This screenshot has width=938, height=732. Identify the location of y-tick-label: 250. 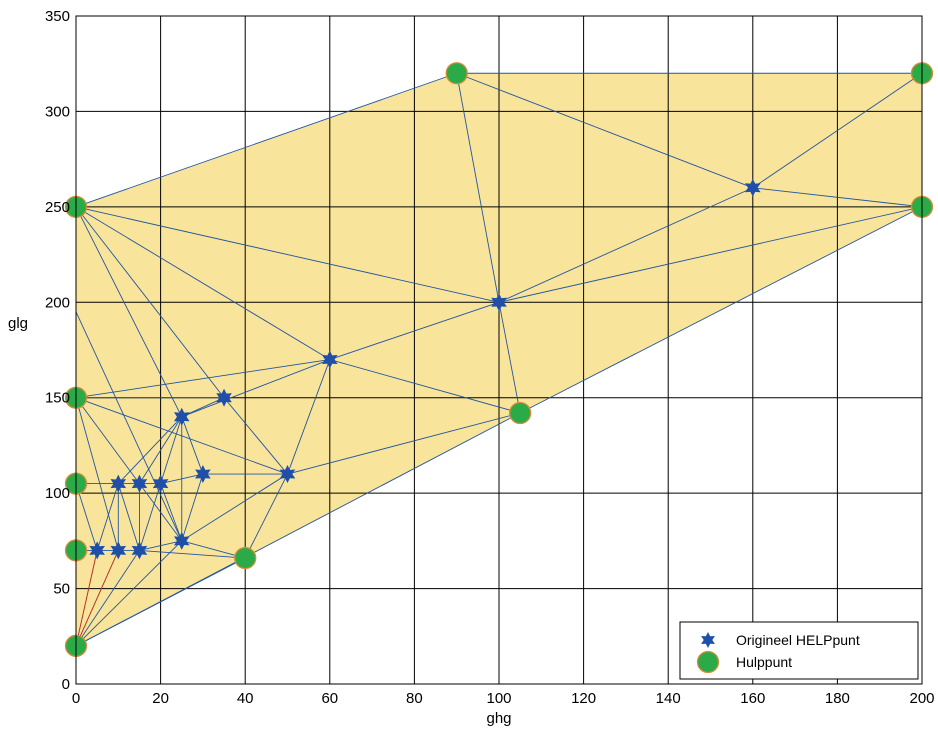
(57, 207).